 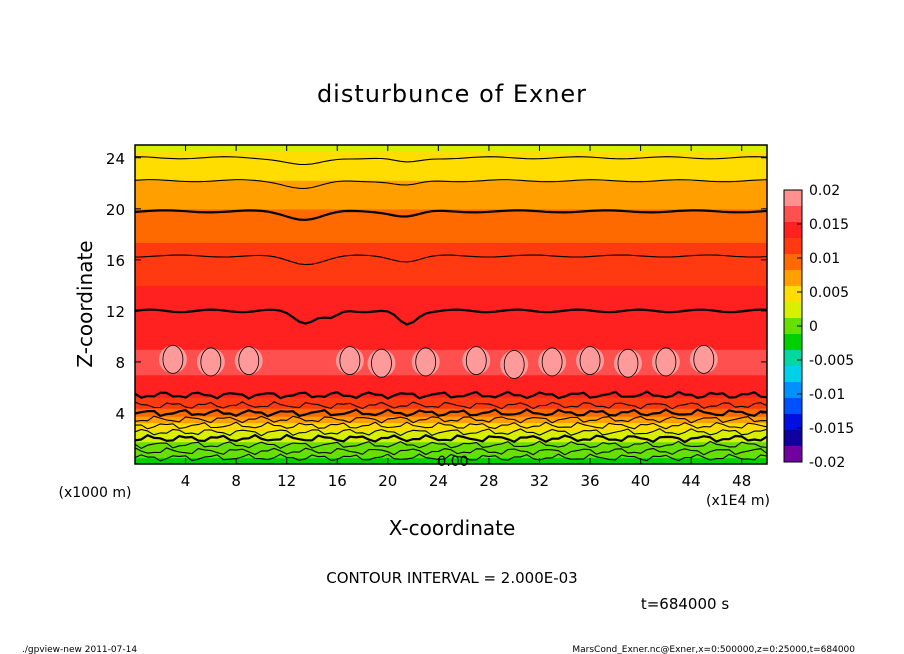 I want to click on y-axis-unit: (x1000 m), so click(x=95, y=493).